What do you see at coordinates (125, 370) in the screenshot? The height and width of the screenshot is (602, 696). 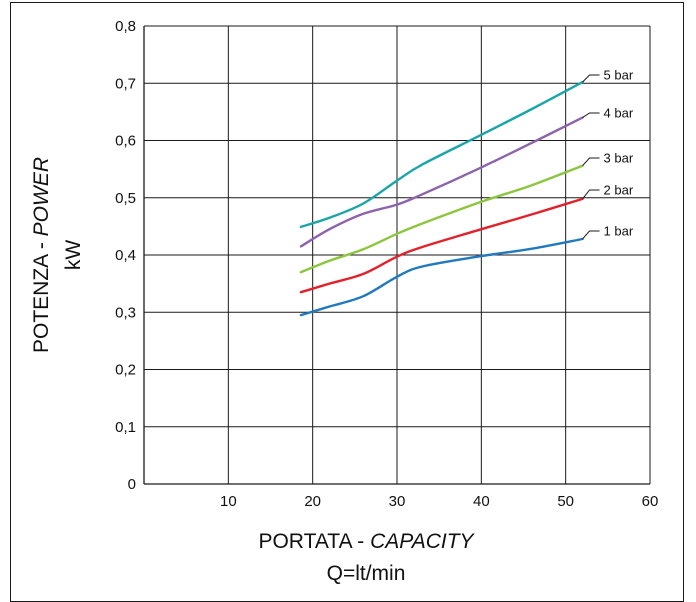 I see `y-tick-label: 0,2` at bounding box center [125, 370].